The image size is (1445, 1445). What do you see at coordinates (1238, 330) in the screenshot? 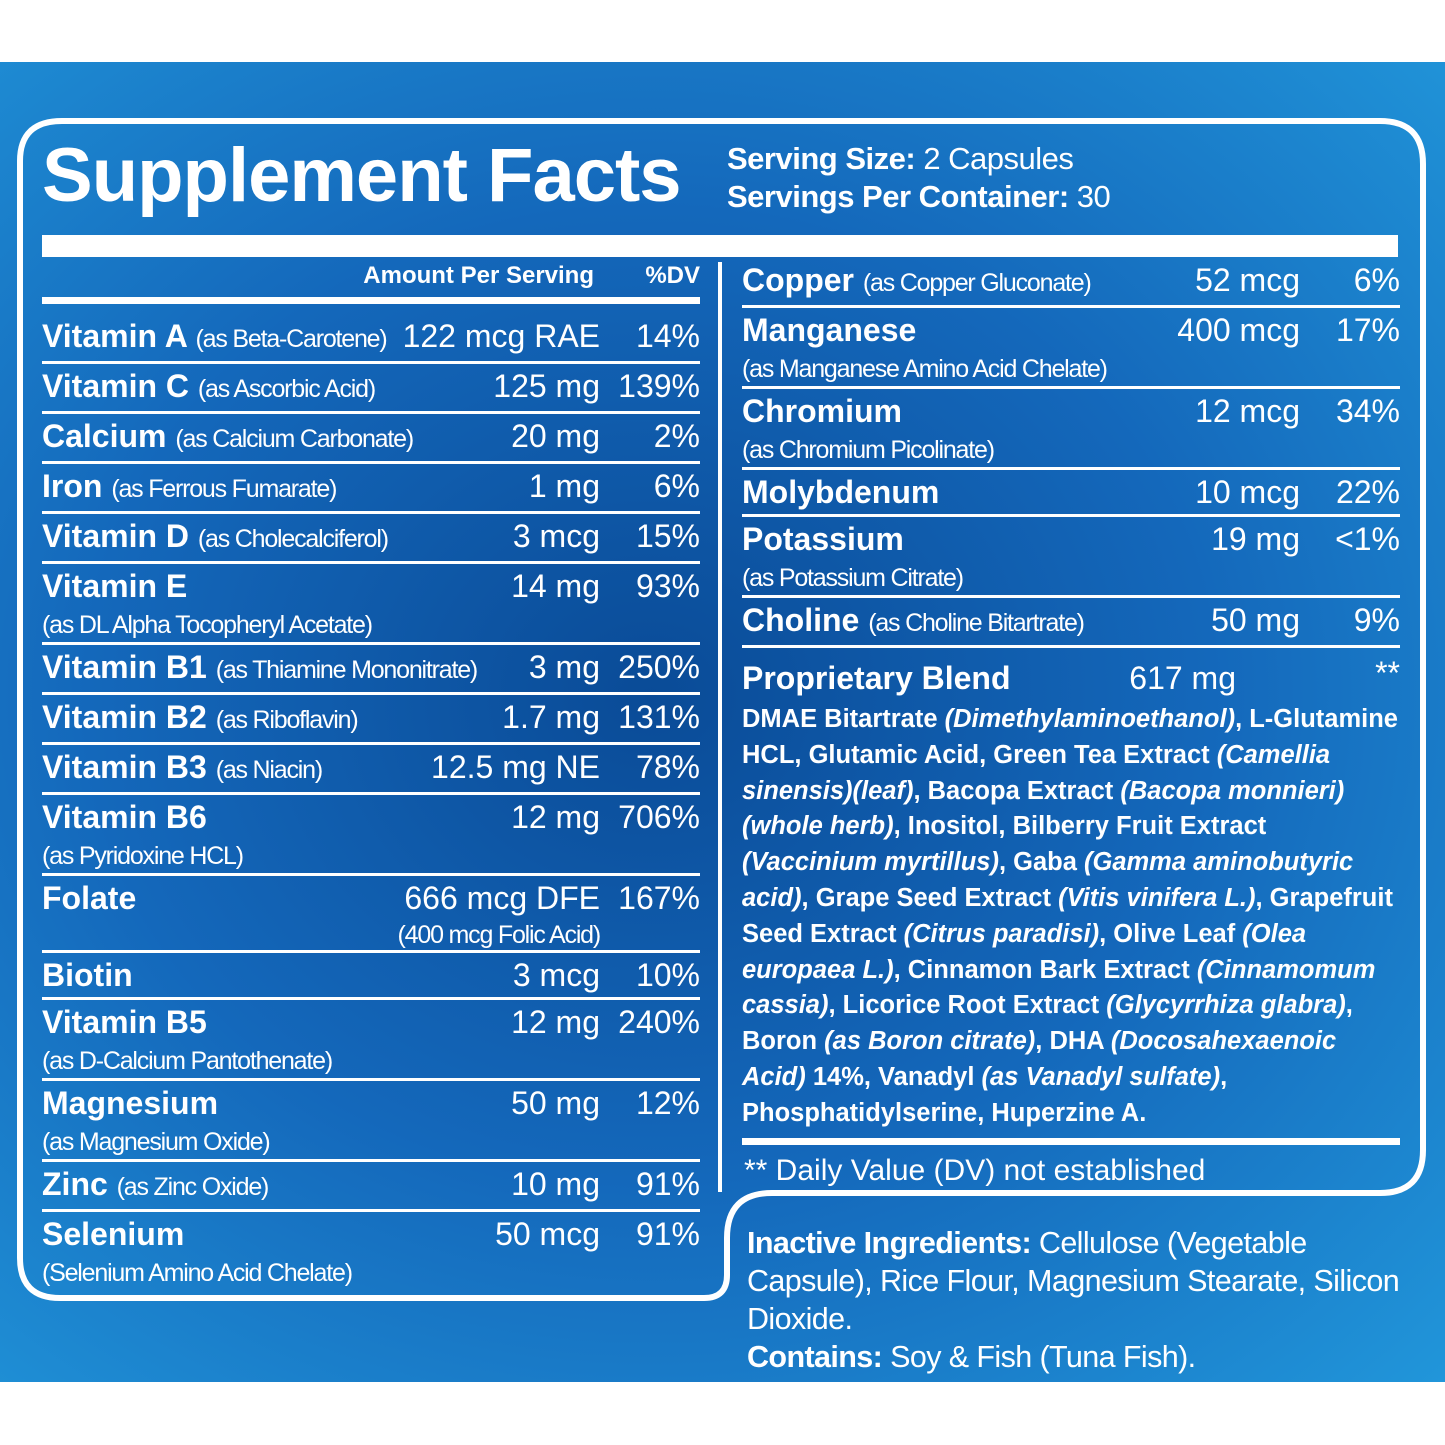
I see `amount-cell: 400 mcg` at bounding box center [1238, 330].